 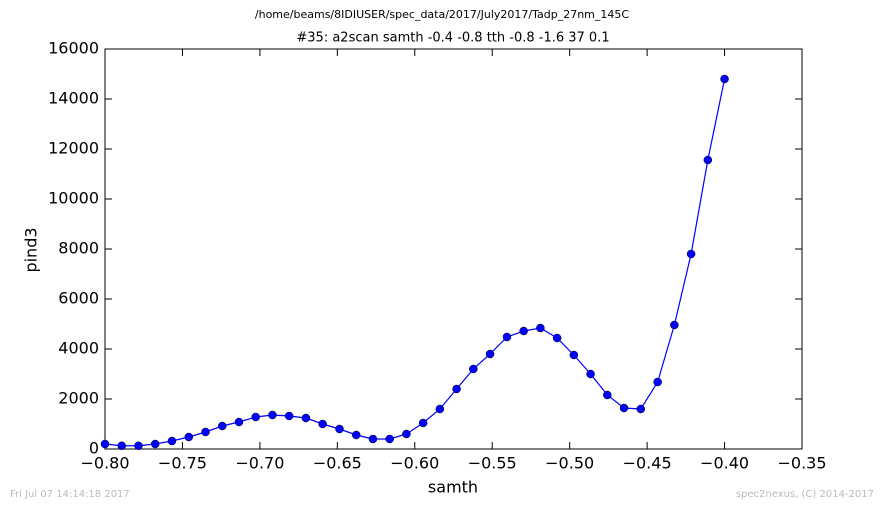 What do you see at coordinates (31, 249) in the screenshot?
I see `y-axis-label: pind3` at bounding box center [31, 249].